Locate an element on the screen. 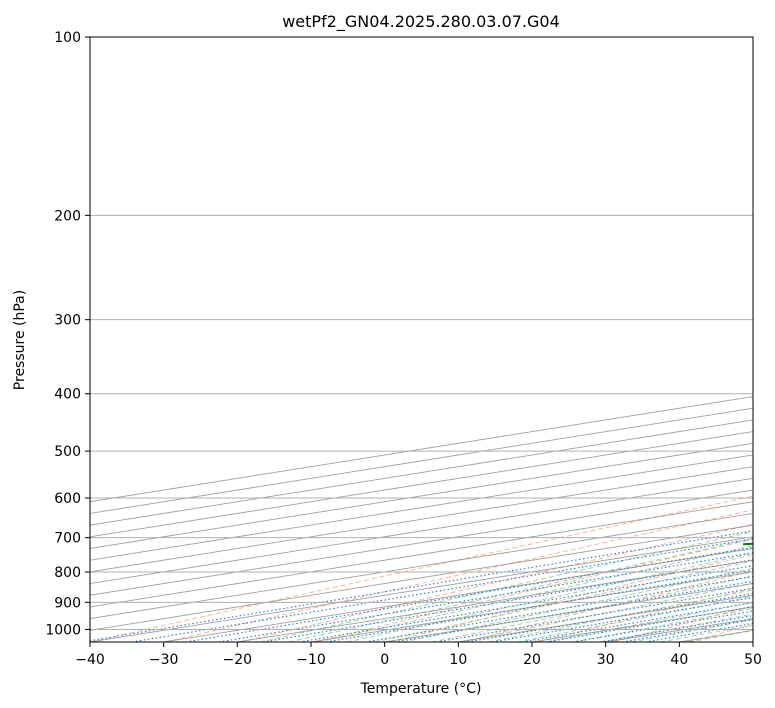 The width and height of the screenshot is (775, 708). x-axis-label: Temperature (°C) is located at coordinates (421, 689).